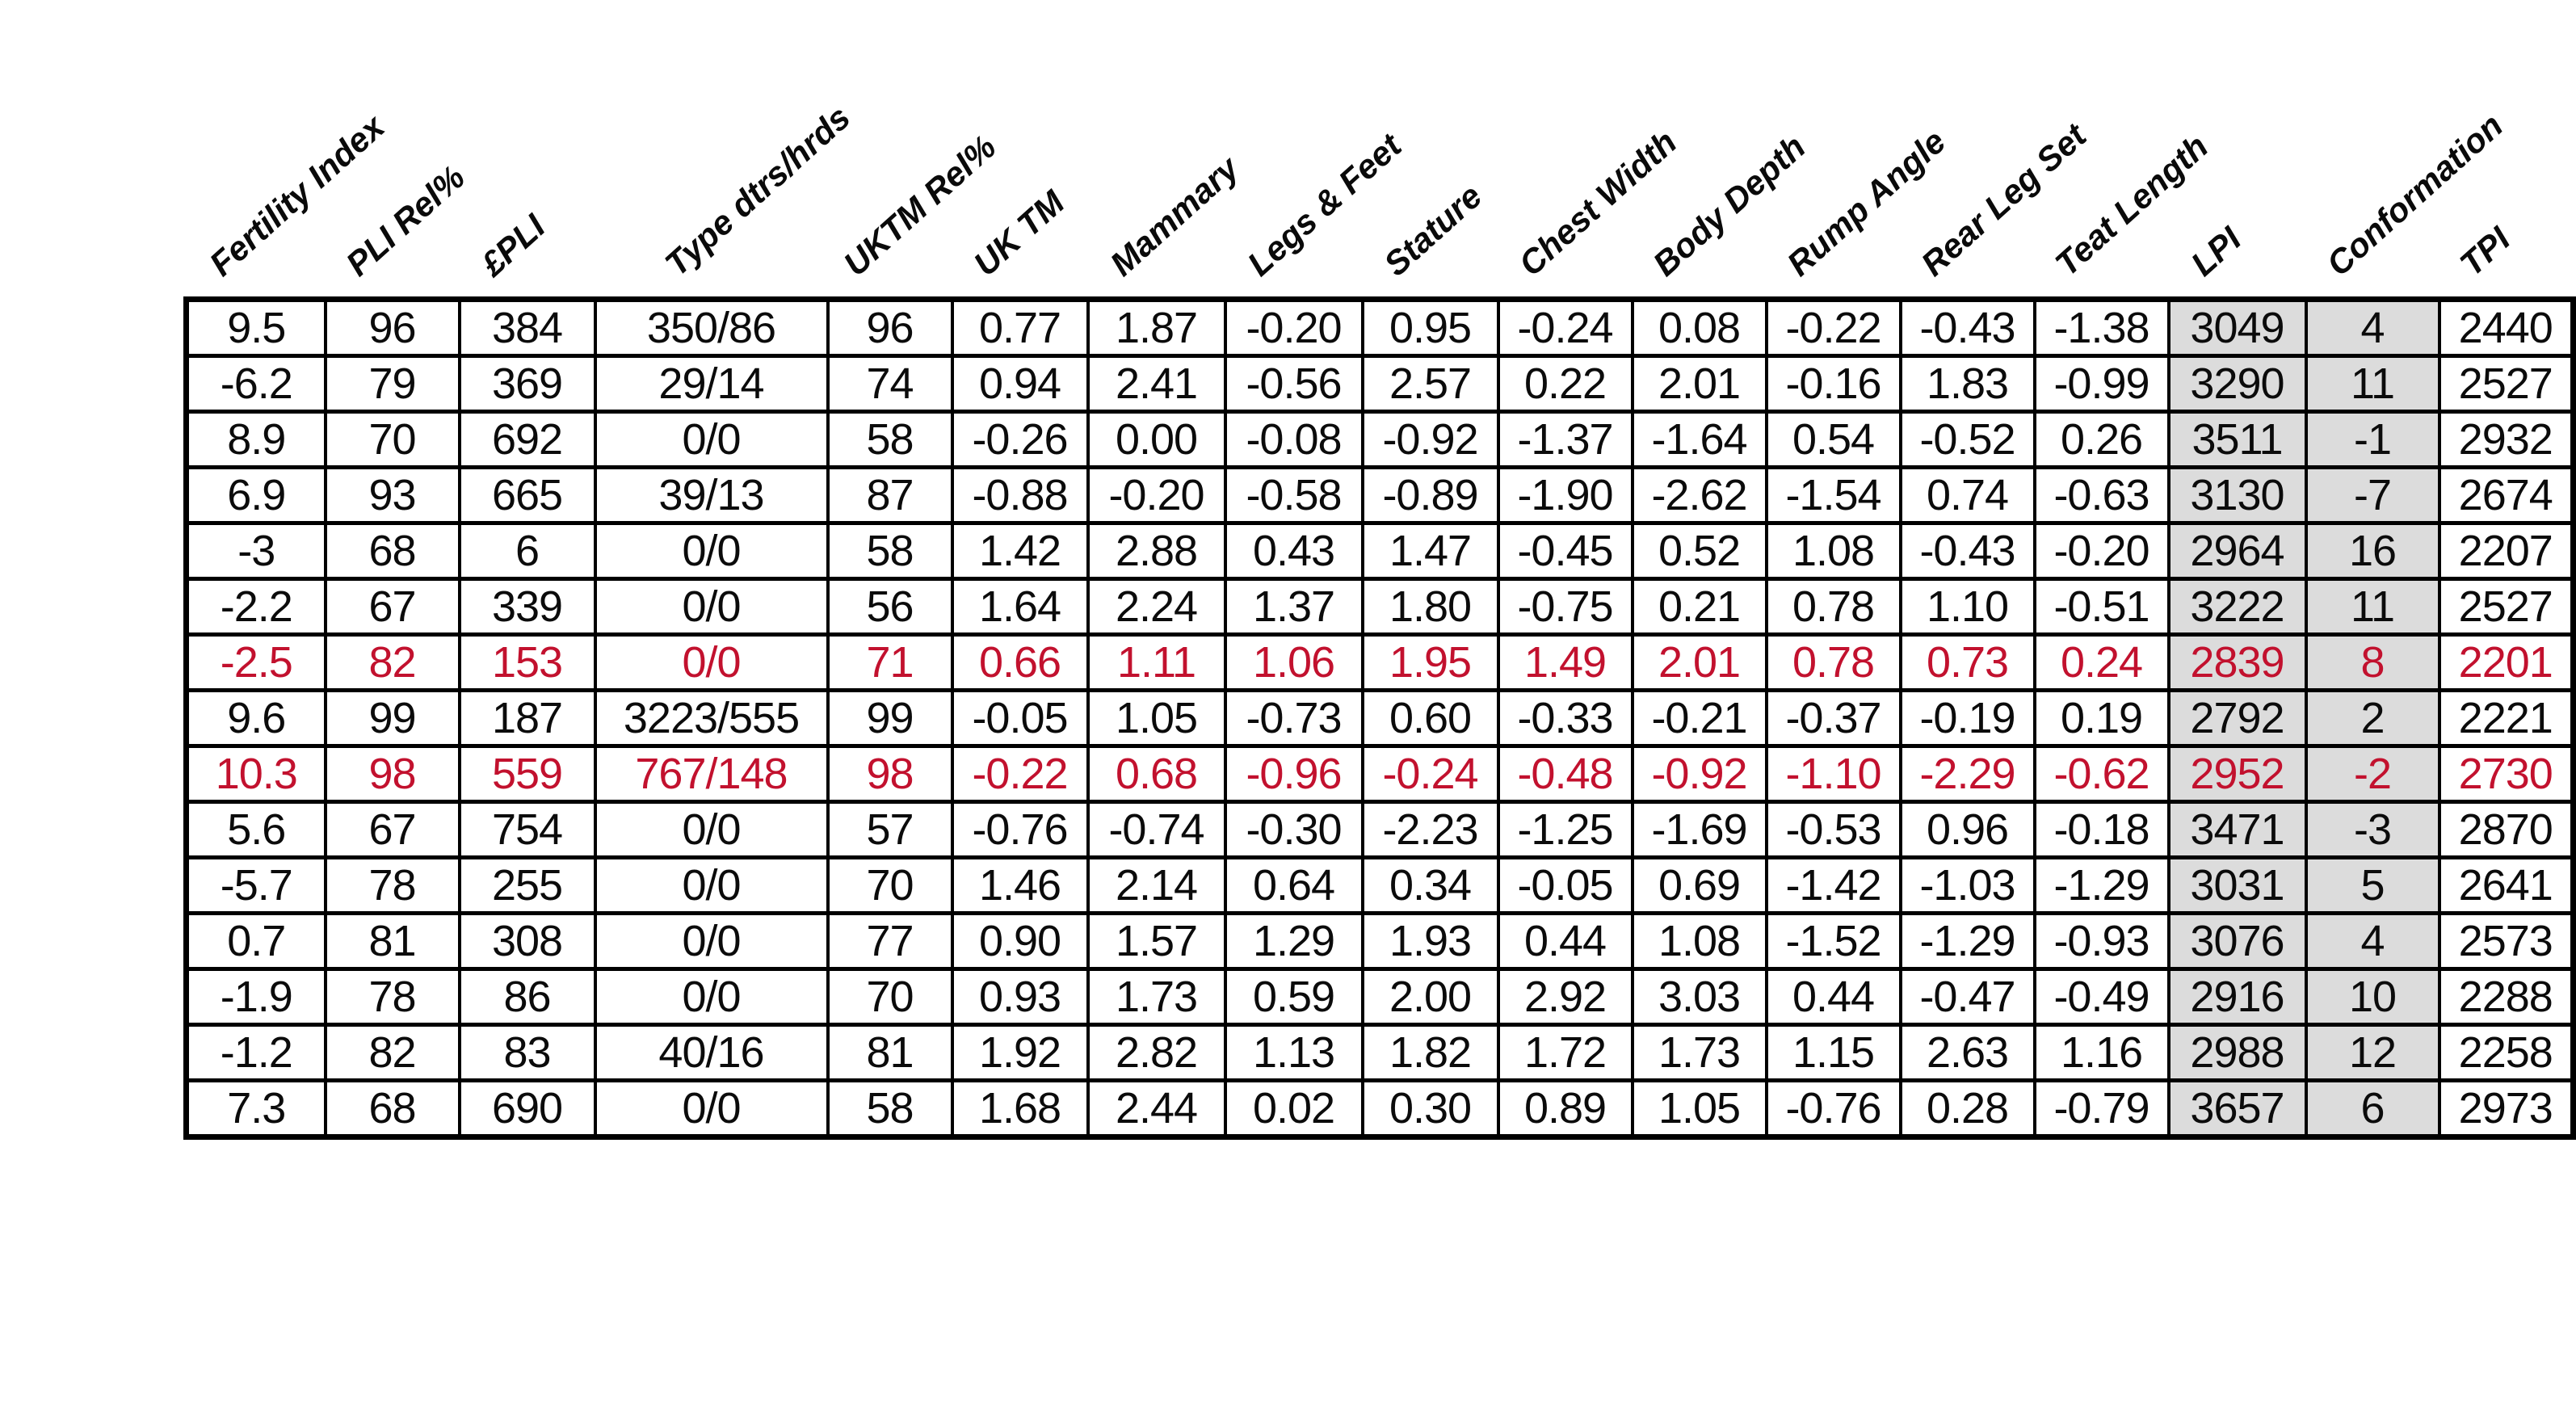 The height and width of the screenshot is (1412, 2576). What do you see at coordinates (2506, 384) in the screenshot?
I see `cell-tpi: 2527` at bounding box center [2506, 384].